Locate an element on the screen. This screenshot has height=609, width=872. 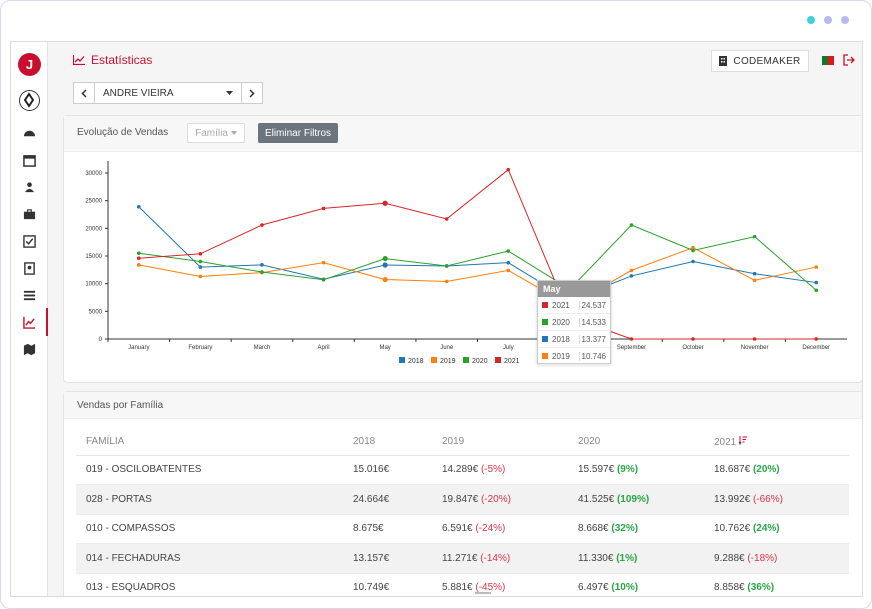
tooltip-title: May is located at coordinates (574, 289).